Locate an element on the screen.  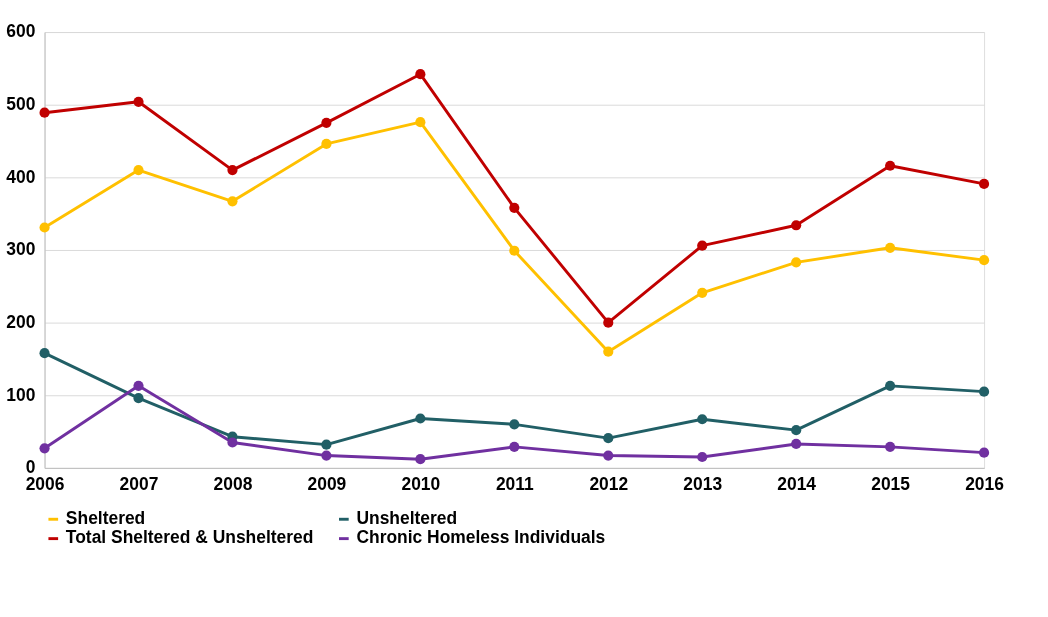
y-tick-label: 600 is located at coordinates (21, 31).